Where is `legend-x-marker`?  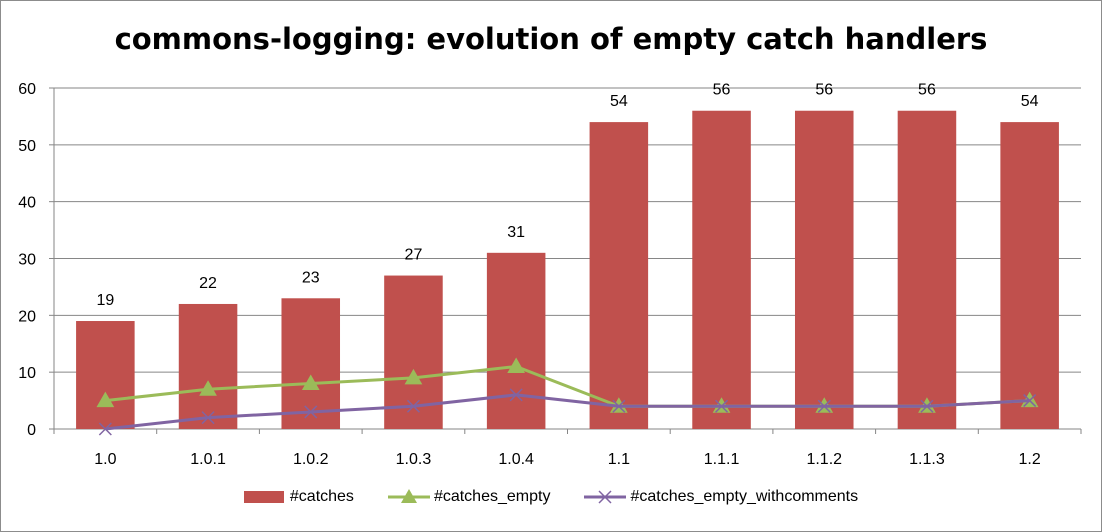
legend-x-marker is located at coordinates (605, 497).